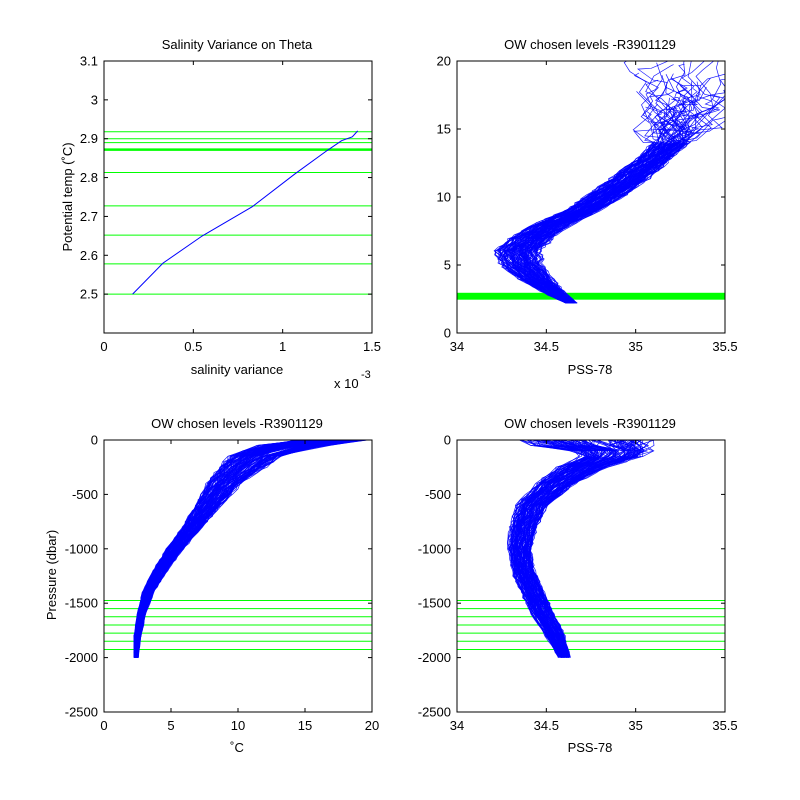 This screenshot has width=800, height=800. What do you see at coordinates (372, 725) in the screenshot?
I see `x-tick-label: 20` at bounding box center [372, 725].